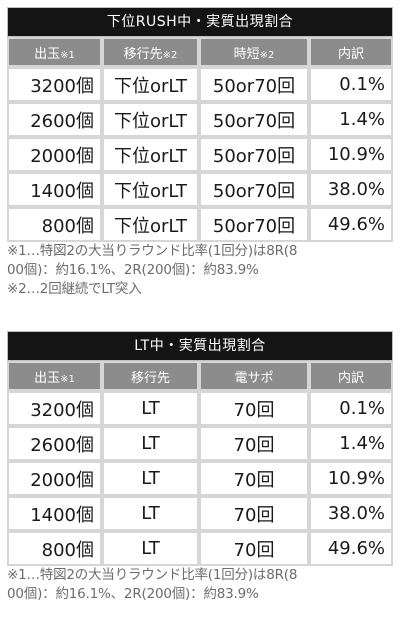 The image size is (400, 623). I want to click on header-destination: 移行先※2, so click(150, 52).